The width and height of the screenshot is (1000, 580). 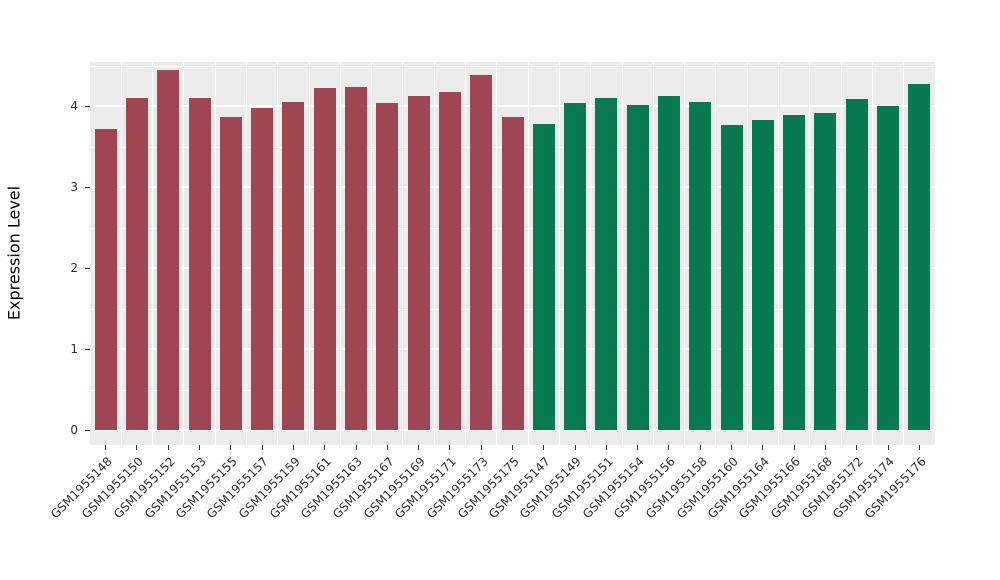 What do you see at coordinates (74, 187) in the screenshot?
I see `y-tick-label: 3` at bounding box center [74, 187].